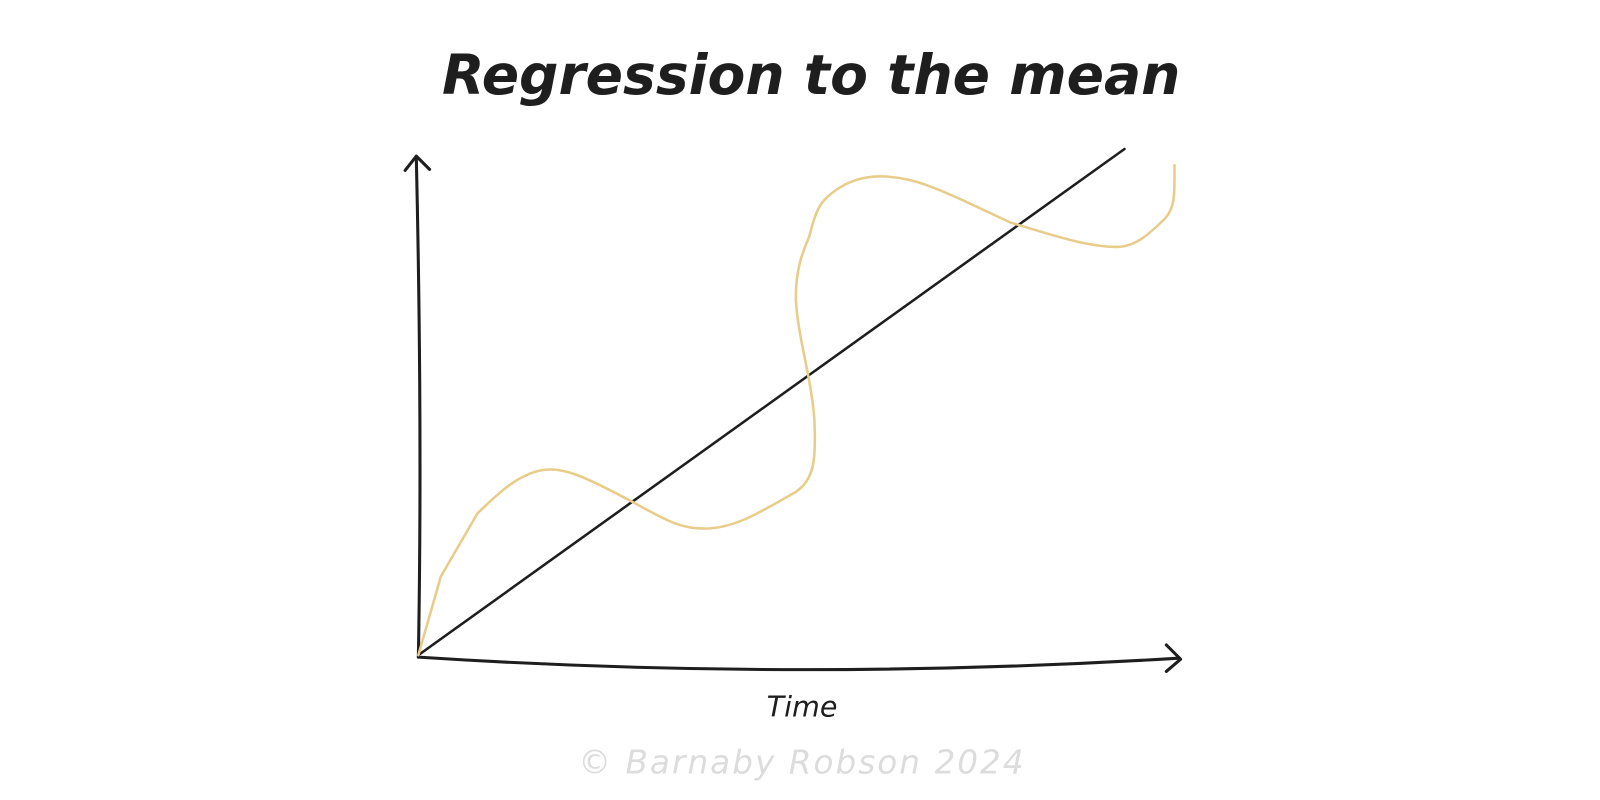  What do you see at coordinates (798, 663) in the screenshot?
I see `x-axis` at bounding box center [798, 663].